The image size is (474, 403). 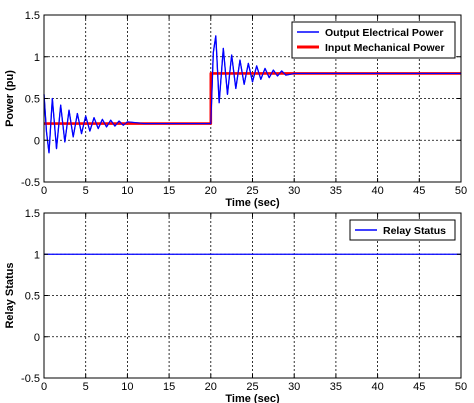 What do you see at coordinates (384, 33) in the screenshot?
I see `legend-label-1: Output Electrical Power` at bounding box center [384, 33].